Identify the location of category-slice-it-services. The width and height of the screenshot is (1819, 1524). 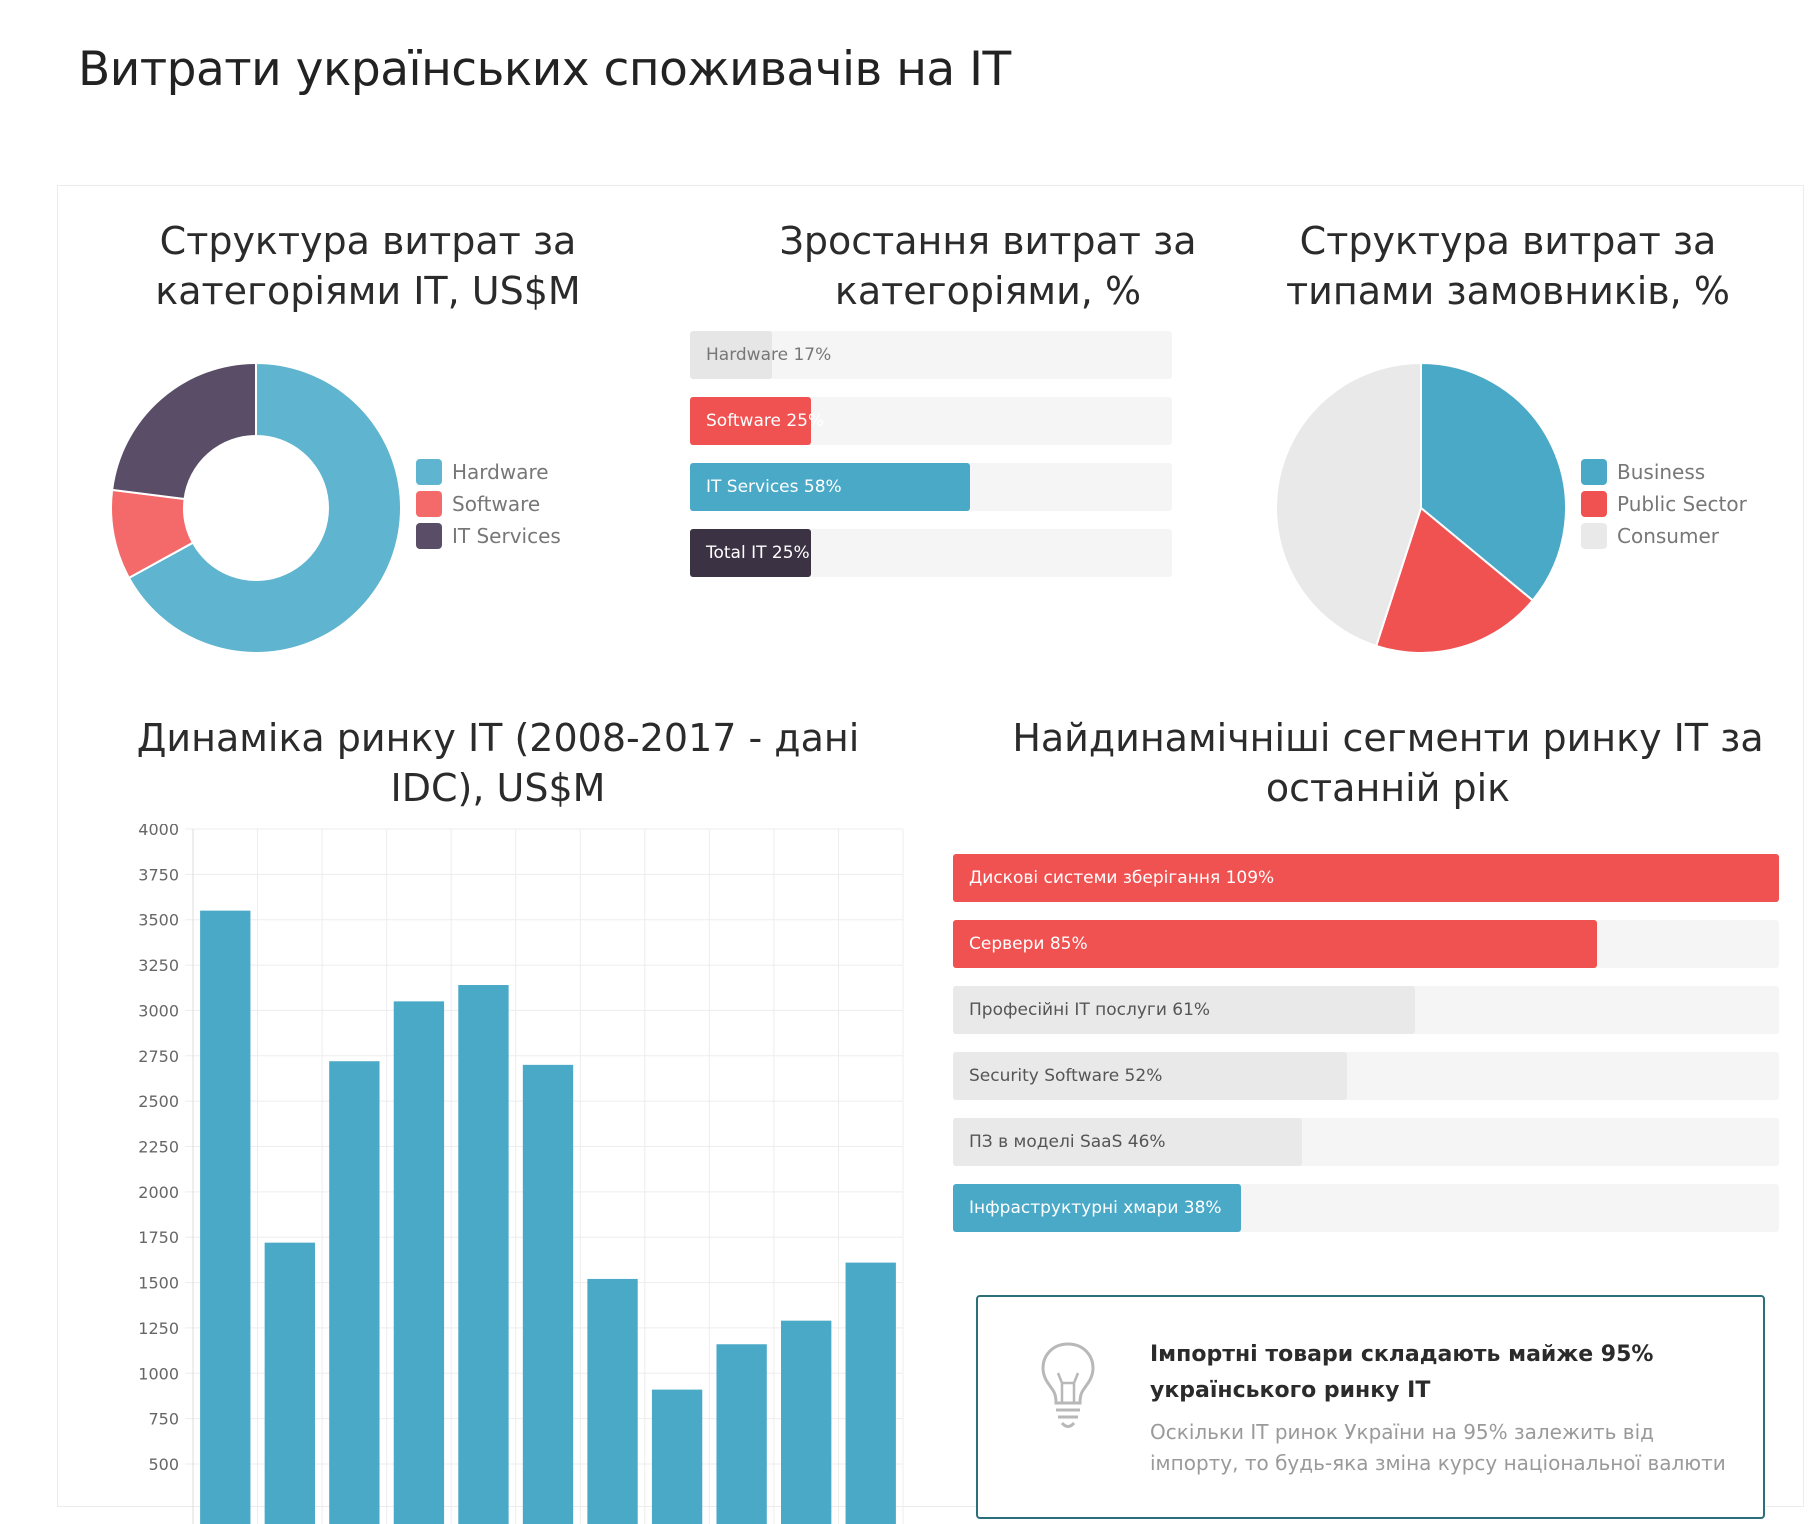
(184, 431).